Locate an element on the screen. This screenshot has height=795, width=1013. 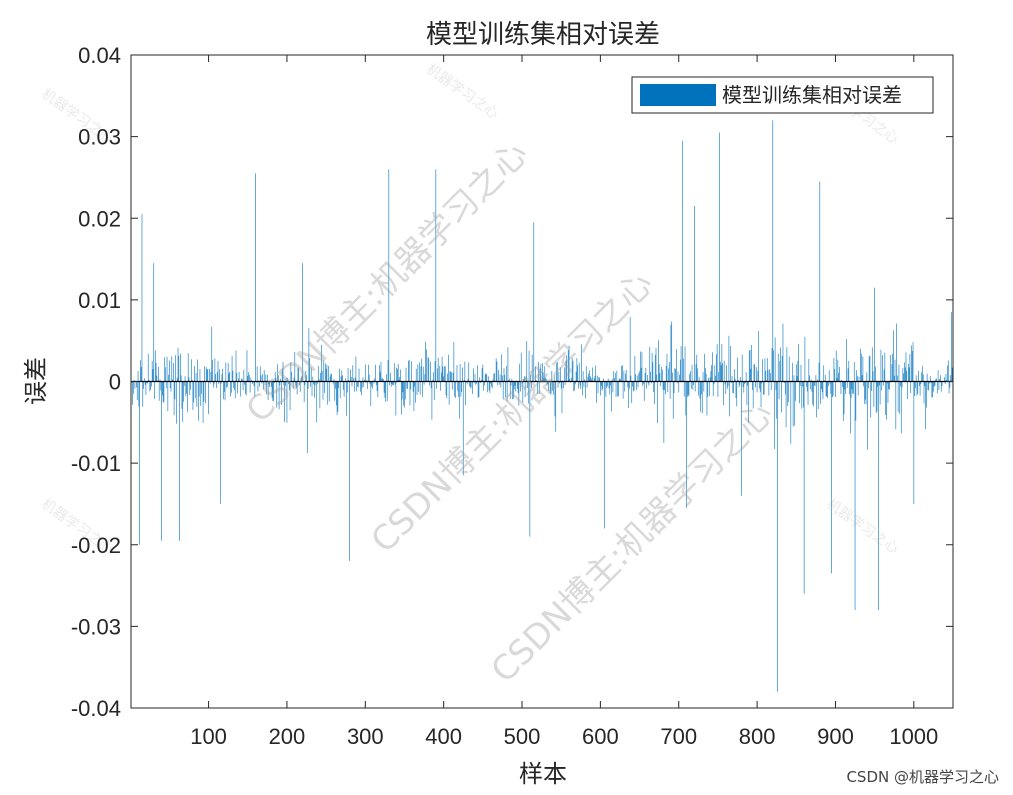
y-tick-label: -0.04 is located at coordinates (96, 708).